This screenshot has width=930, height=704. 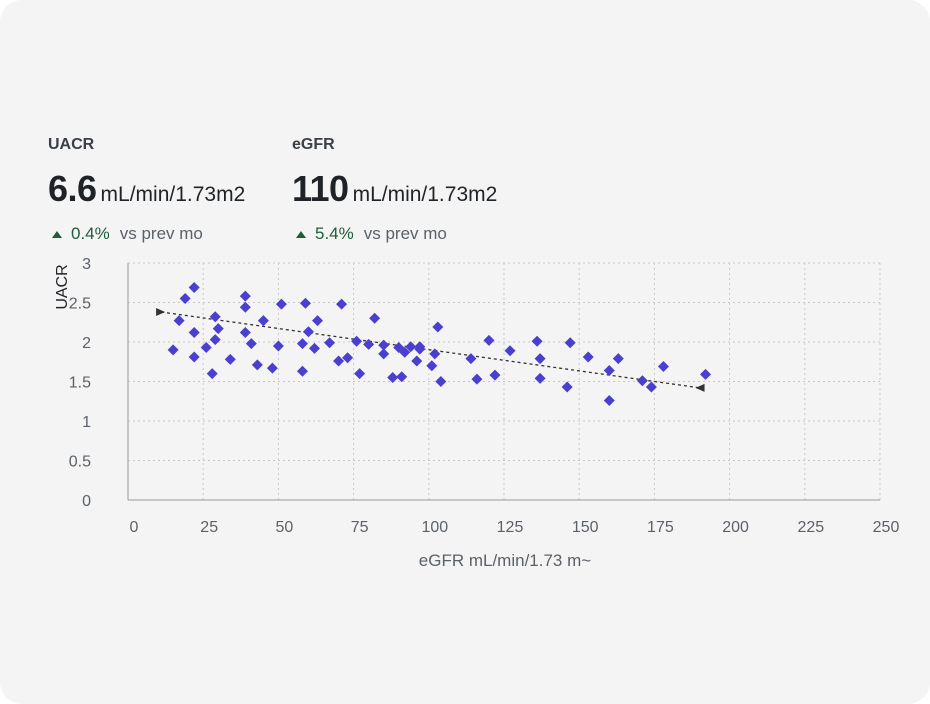 I want to click on y-tick-label: 0, so click(x=86, y=501).